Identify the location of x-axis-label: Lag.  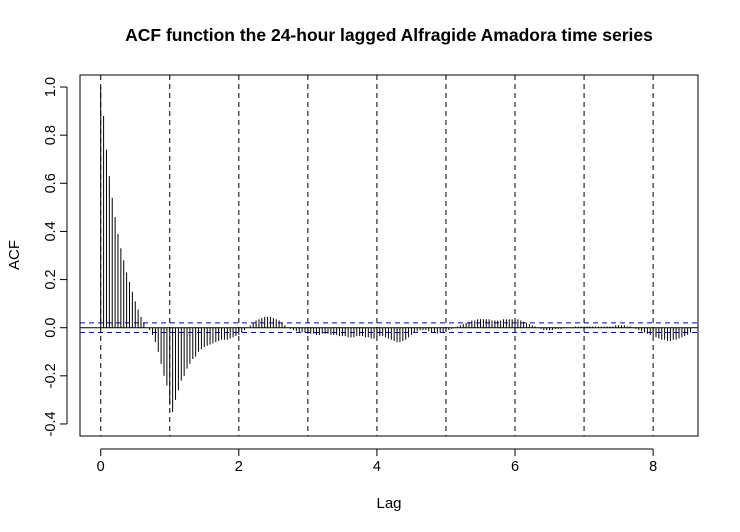
(388, 503).